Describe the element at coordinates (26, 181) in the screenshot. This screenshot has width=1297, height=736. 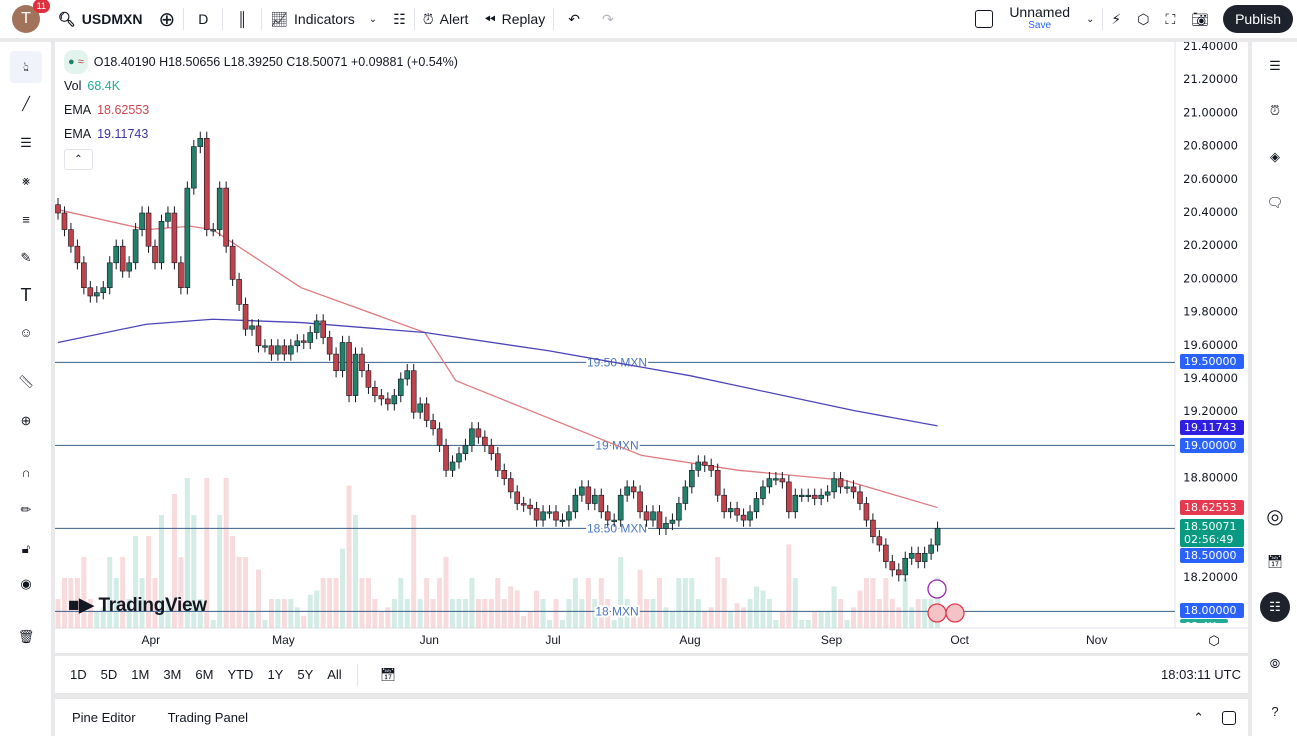
I see `pattern-tool: ⨳` at that location.